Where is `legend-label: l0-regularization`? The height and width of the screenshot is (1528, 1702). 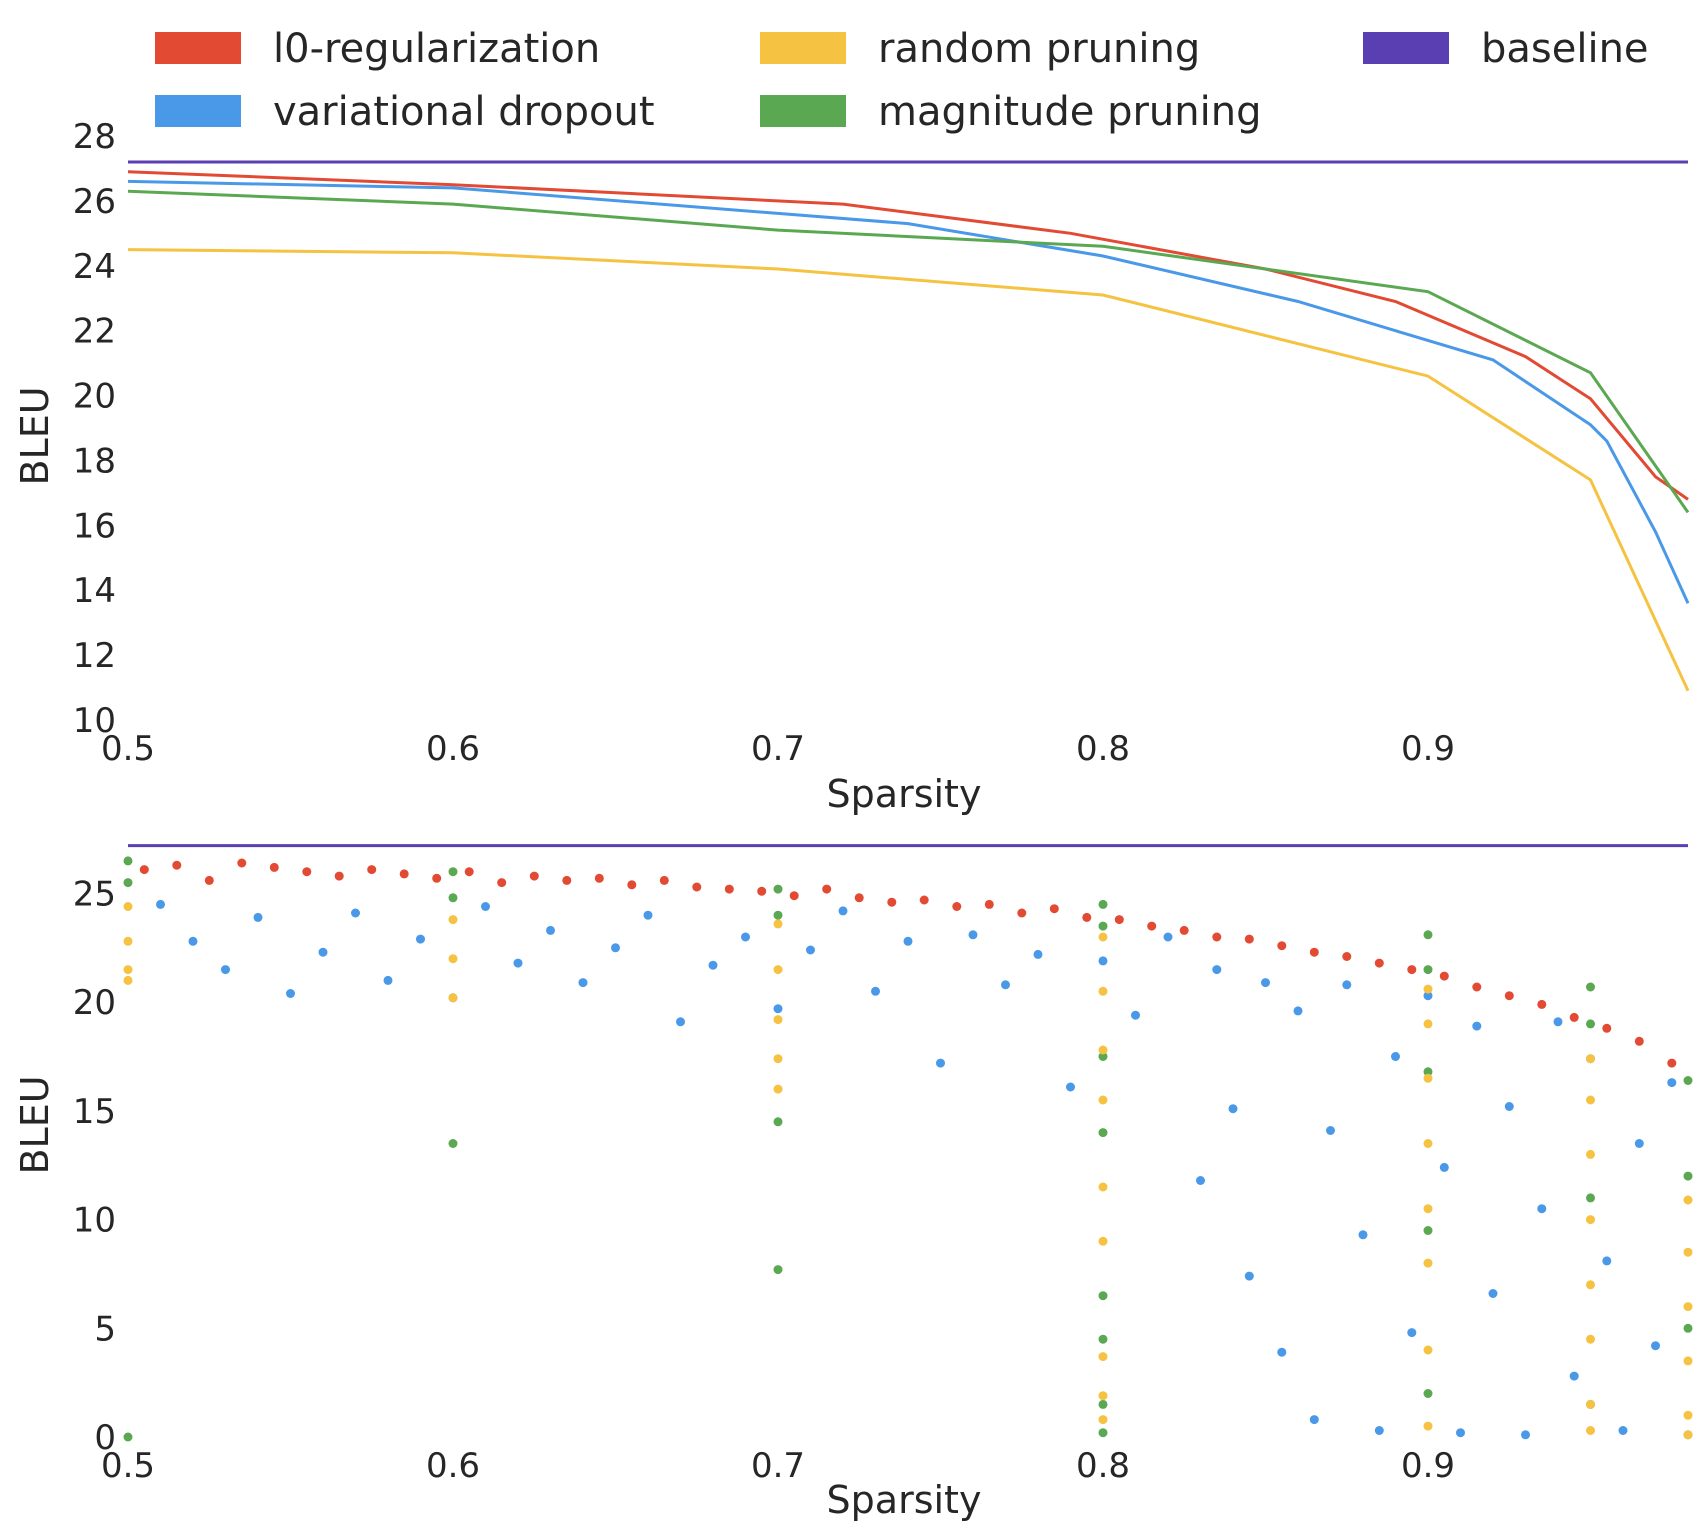
legend-label: l0-regularization is located at coordinates (436, 49).